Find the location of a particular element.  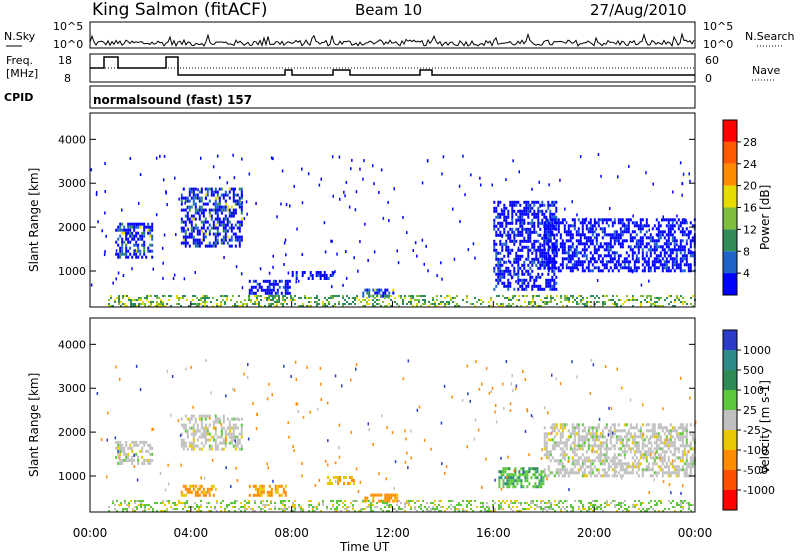

colorbar-tick-label: 12 is located at coordinates (750, 229).